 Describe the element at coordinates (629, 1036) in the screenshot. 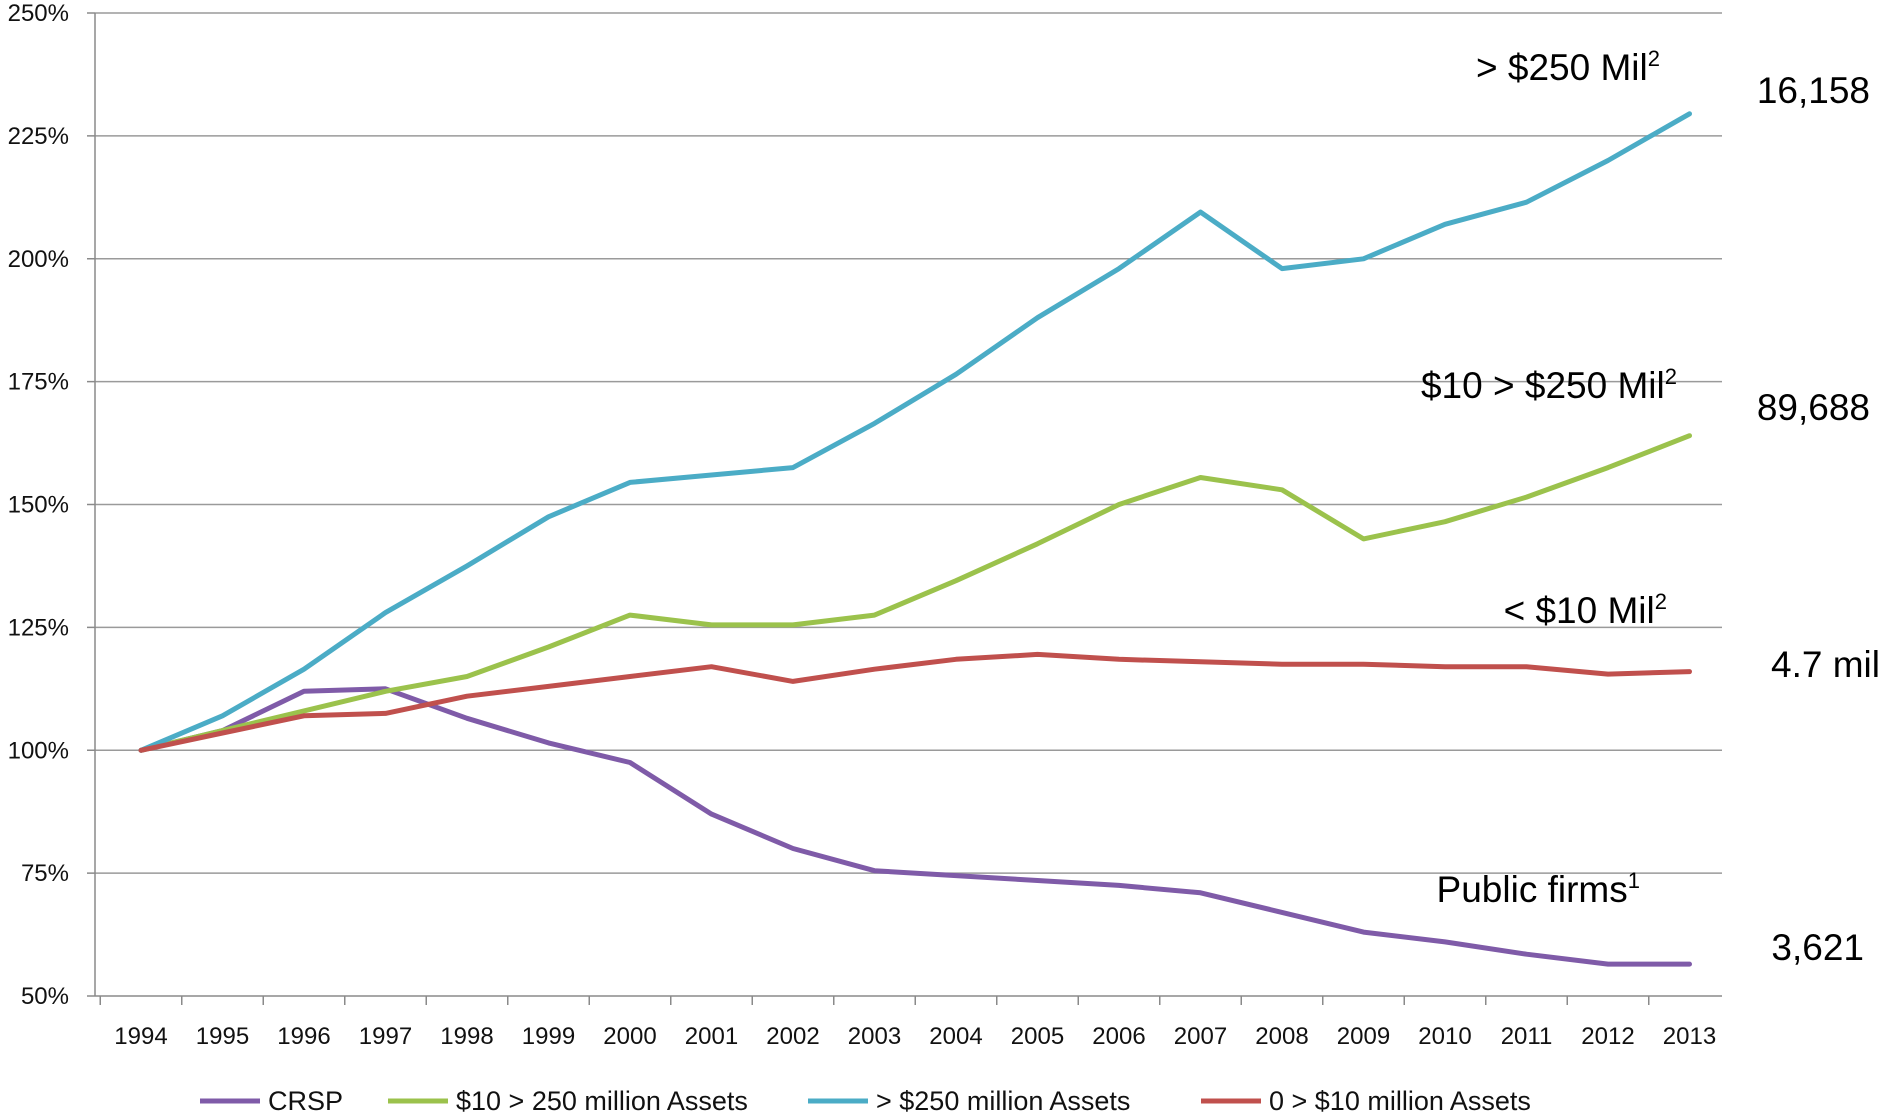

I see `x-tick-label: 2000` at that location.